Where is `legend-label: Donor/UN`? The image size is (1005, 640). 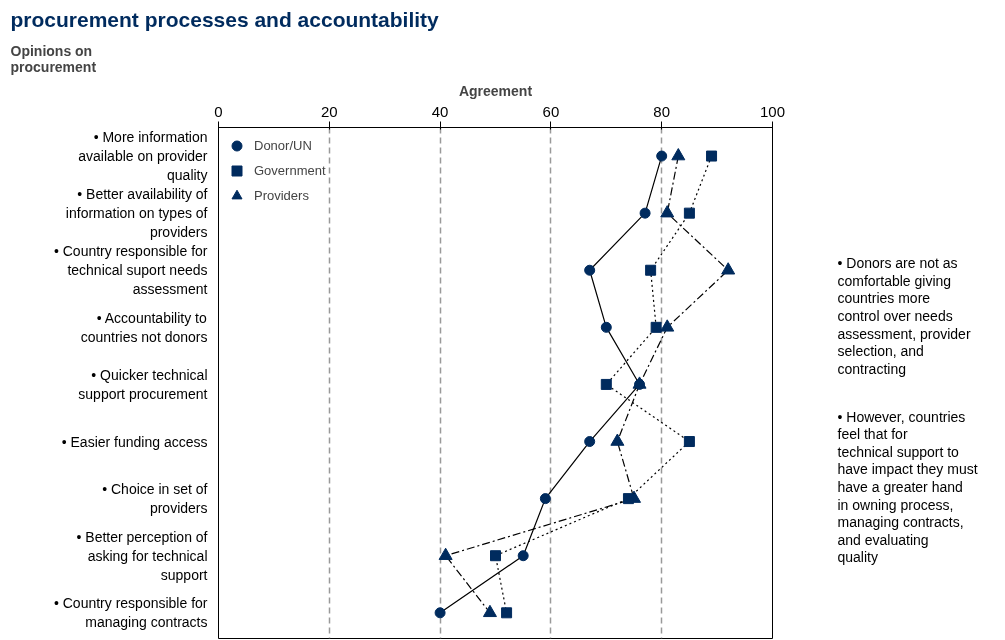
legend-label: Donor/UN is located at coordinates (283, 146).